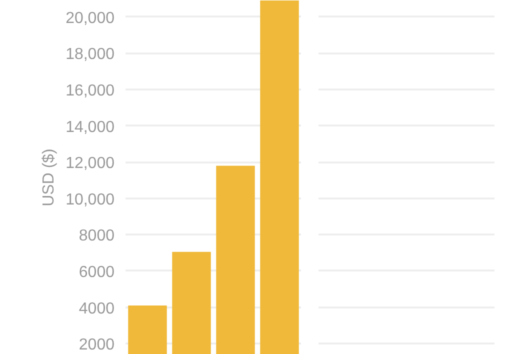 The width and height of the screenshot is (522, 354). I want to click on y-tick-label: 12,000, so click(90, 163).